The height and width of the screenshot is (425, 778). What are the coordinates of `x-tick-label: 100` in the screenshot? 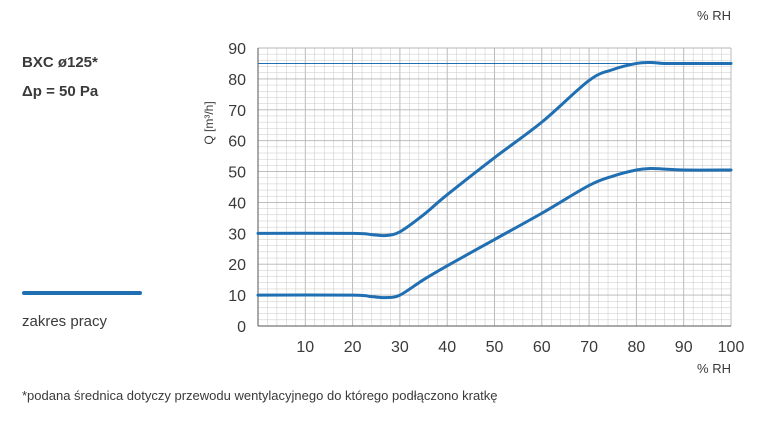 It's located at (731, 347).